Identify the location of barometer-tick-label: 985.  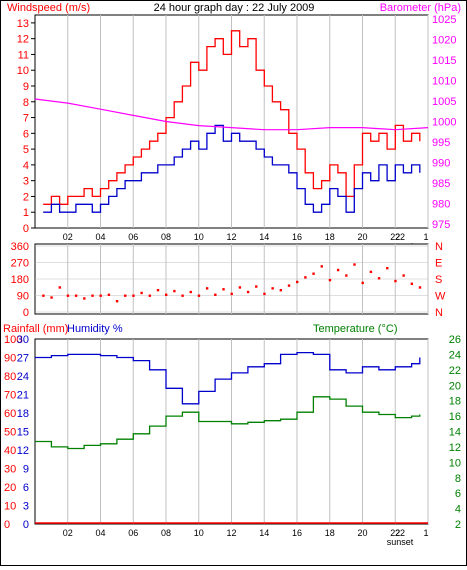
(441, 184).